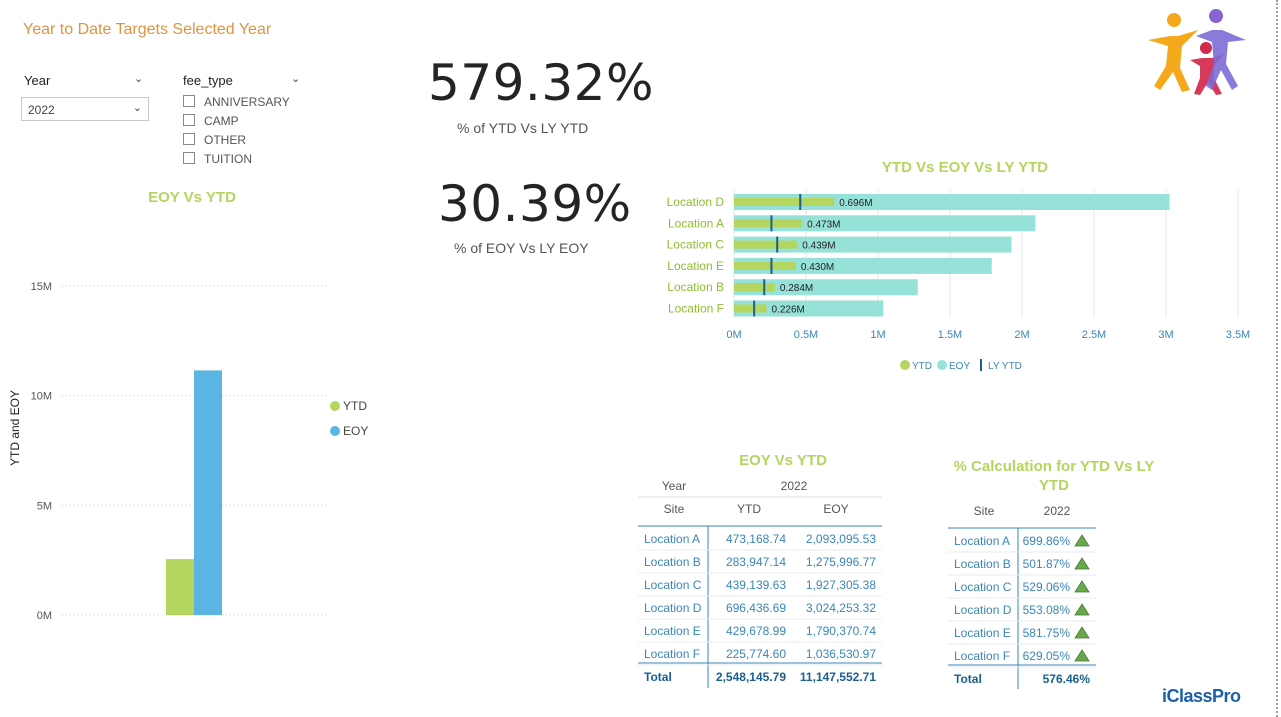 This screenshot has width=1281, height=717. I want to click on category-label: Location A, so click(696, 223).